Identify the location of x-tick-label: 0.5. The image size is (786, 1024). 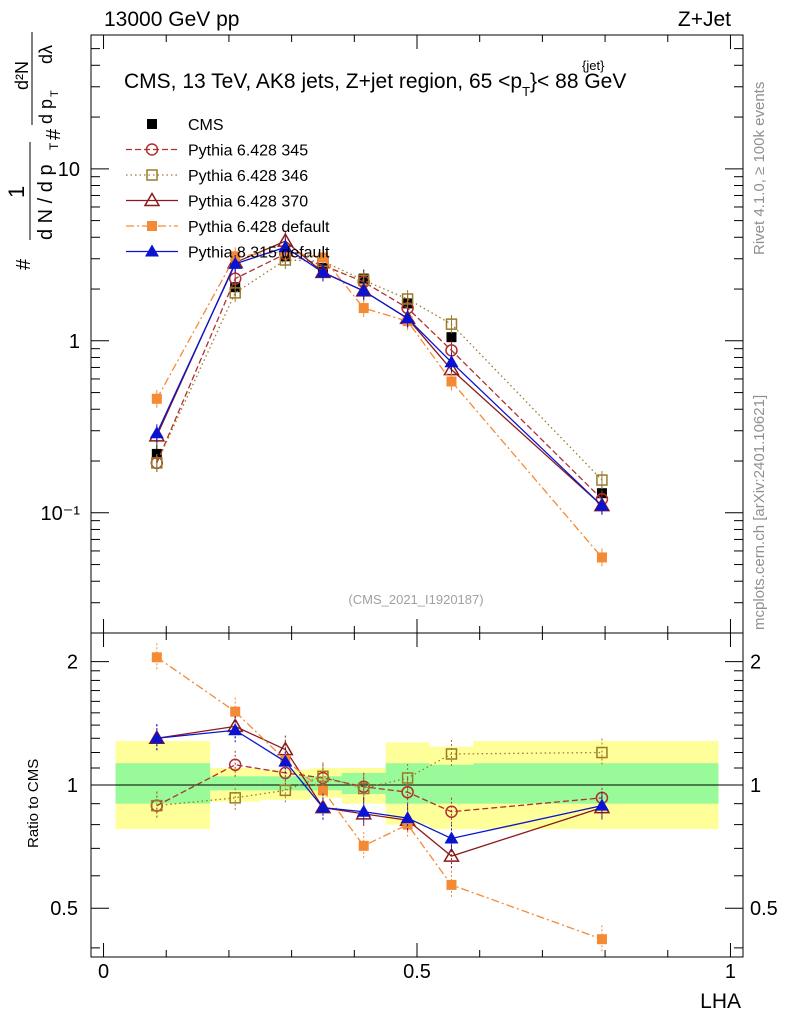
(417, 972).